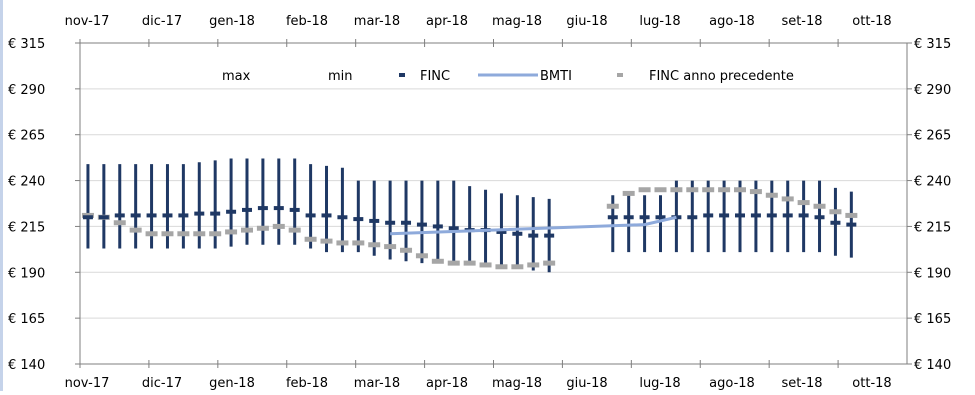 This screenshot has height=395, width=975. Describe the element at coordinates (307, 21) in the screenshot. I see `month-label-top: feb-18` at that location.